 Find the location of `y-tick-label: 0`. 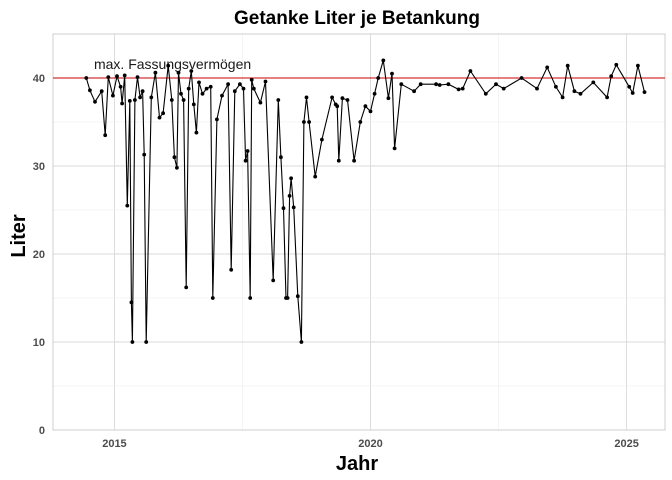

y-tick-label: 0 is located at coordinates (42, 431).